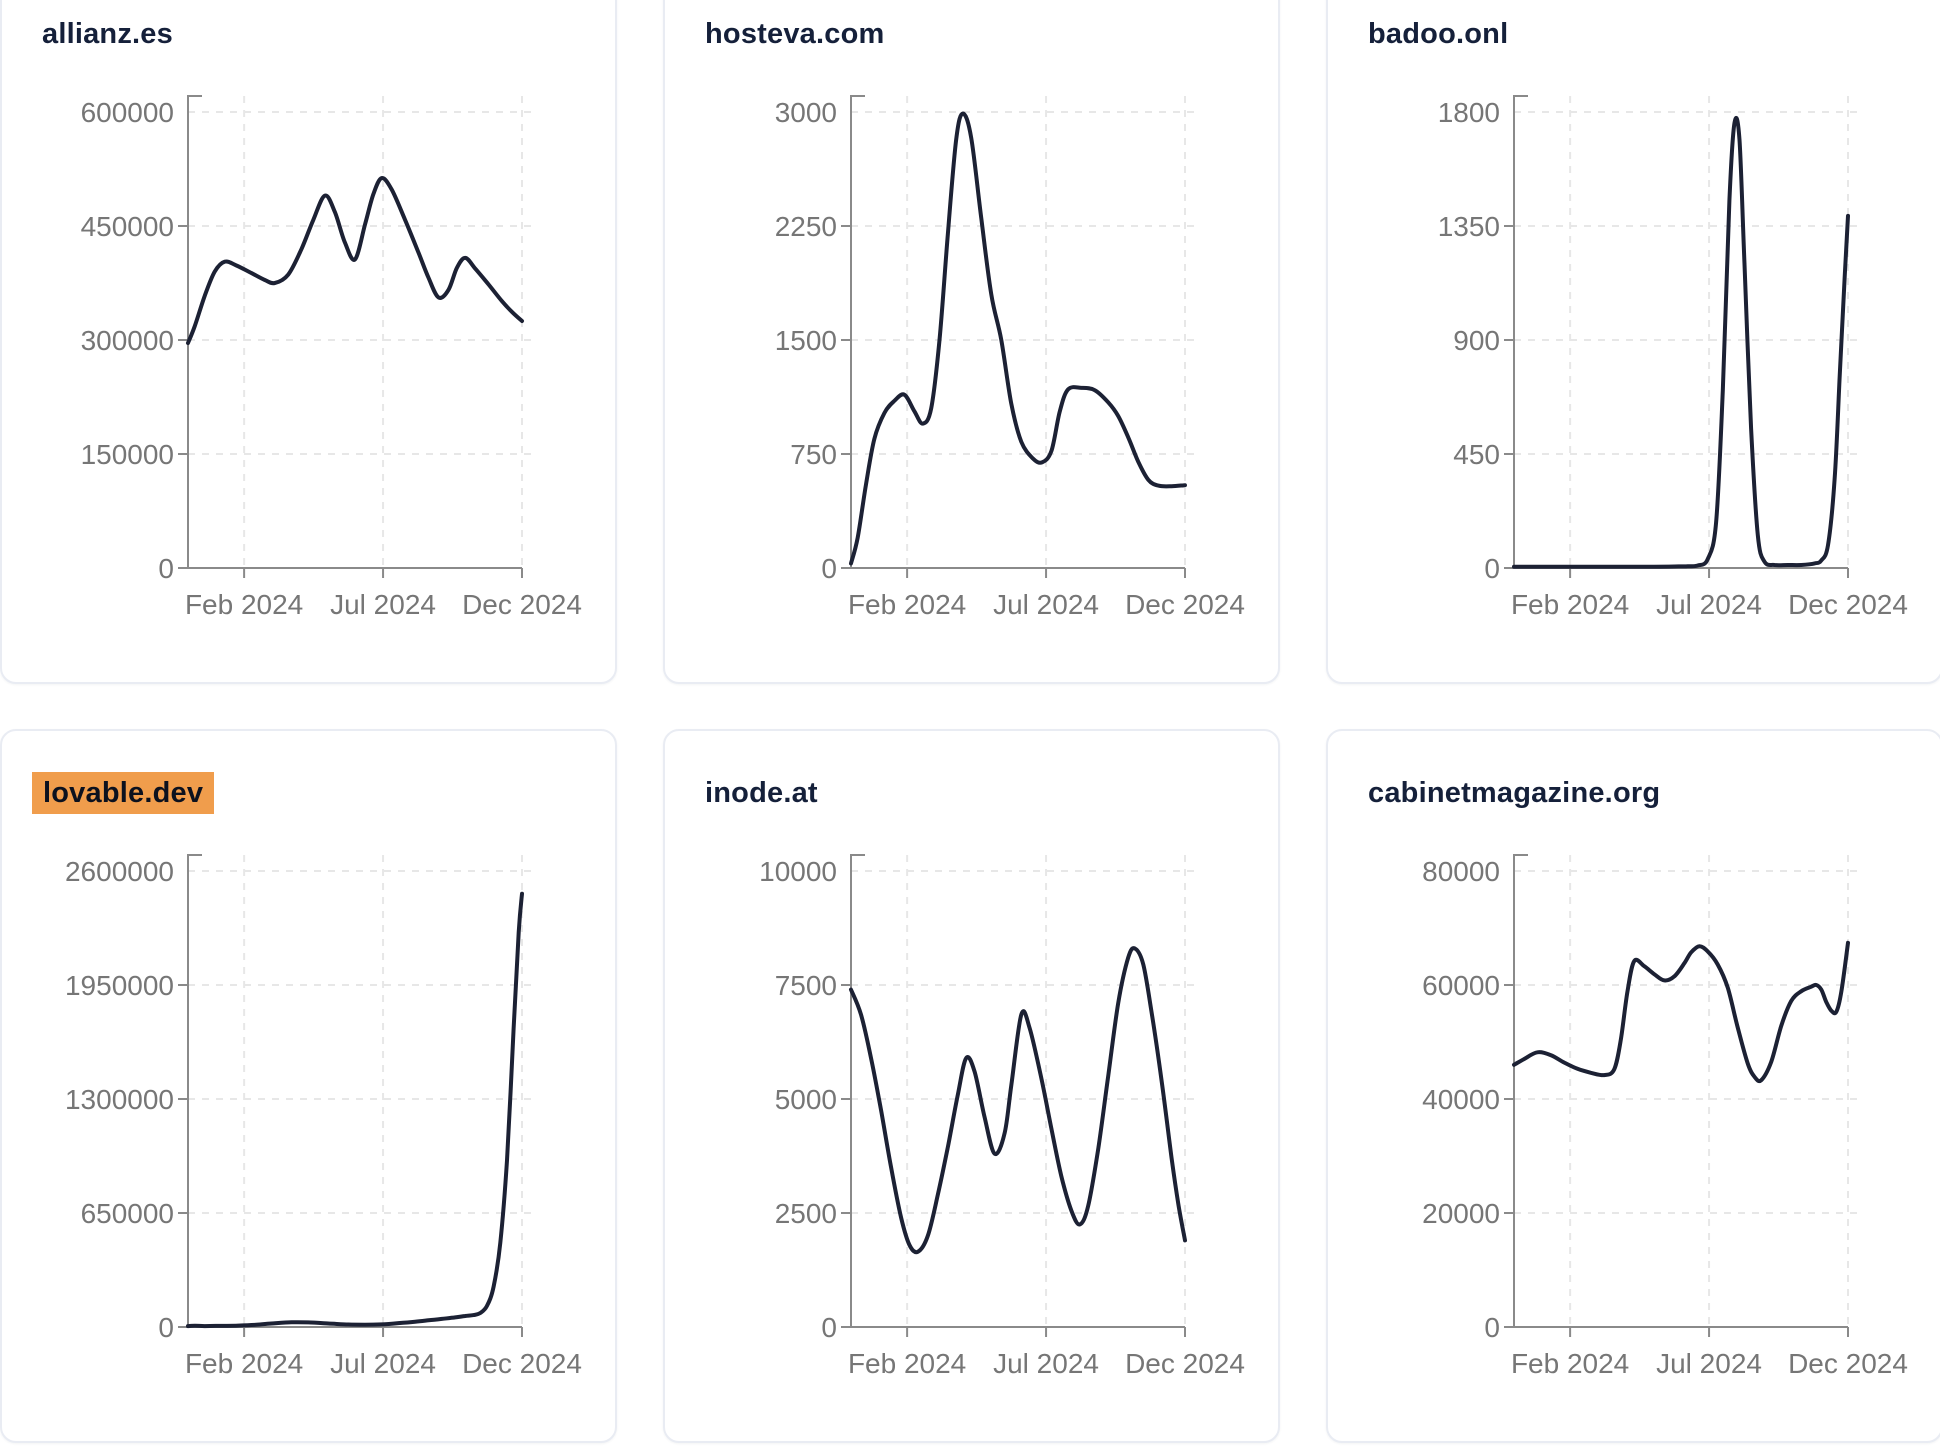  Describe the element at coordinates (806, 1213) in the screenshot. I see `y-tick-label: 2500` at that location.